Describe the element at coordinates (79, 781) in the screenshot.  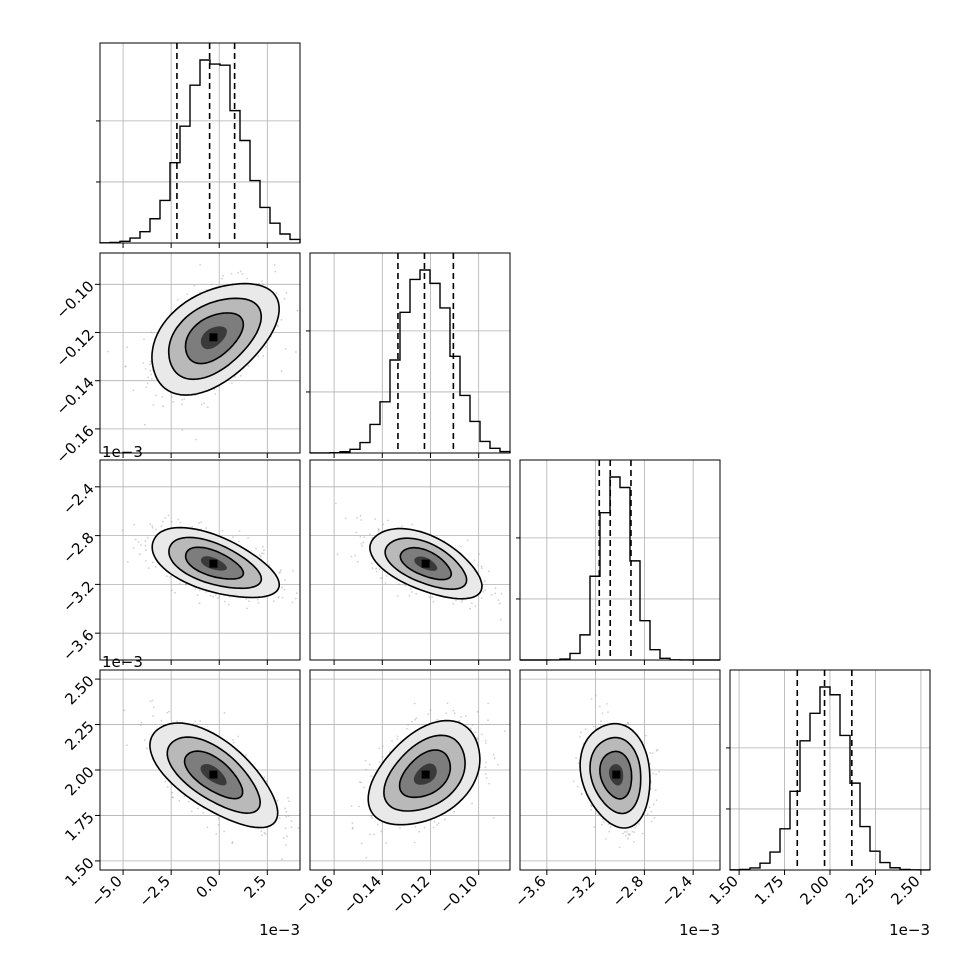
I see `y-tick-label: 2.00` at that location.